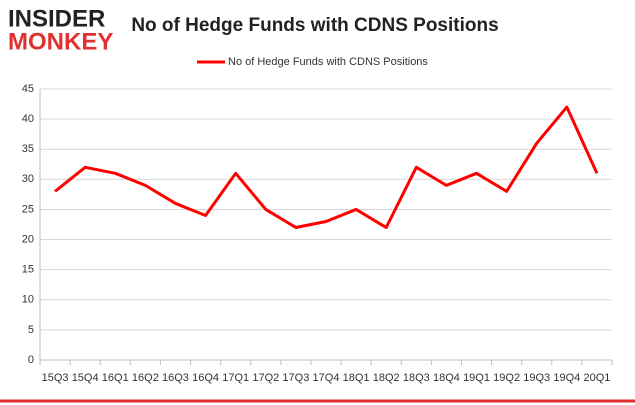 The height and width of the screenshot is (405, 635). Describe the element at coordinates (28, 179) in the screenshot. I see `y-tick-label: 30` at that location.